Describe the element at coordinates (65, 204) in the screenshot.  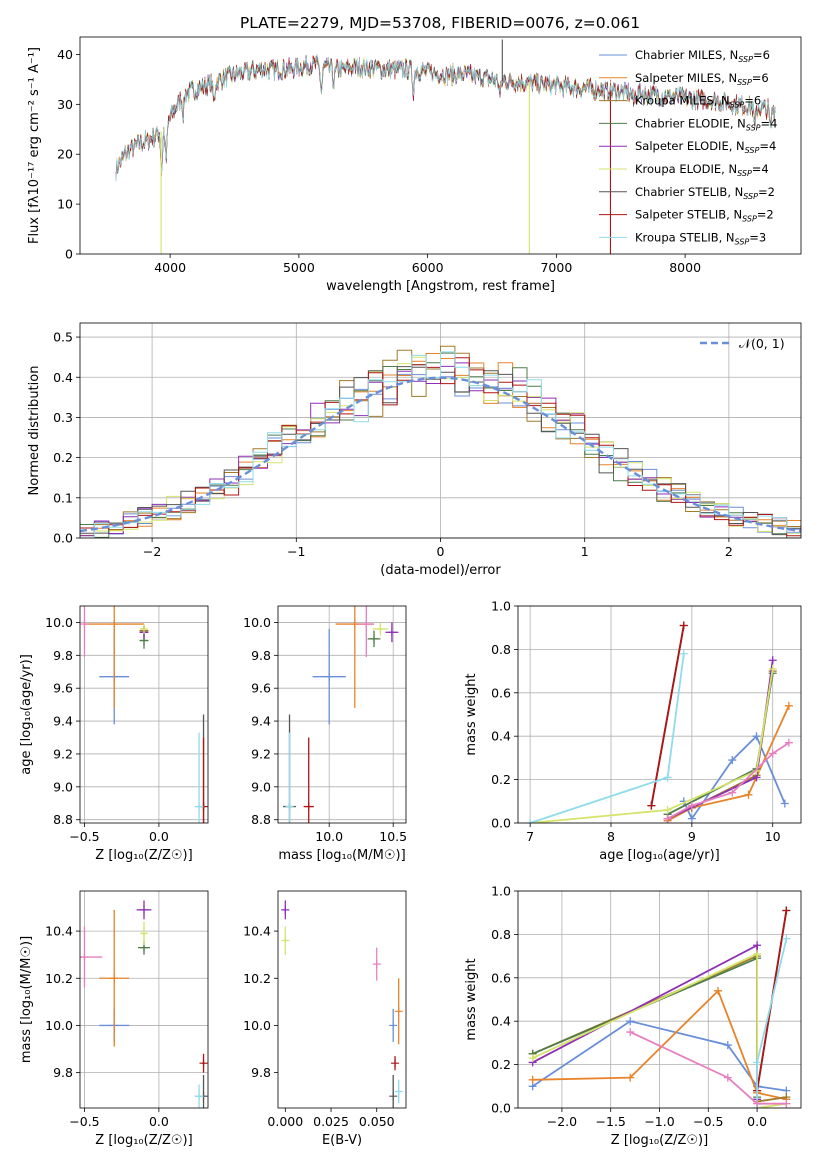
I see `y-tick-label: 10` at that location.